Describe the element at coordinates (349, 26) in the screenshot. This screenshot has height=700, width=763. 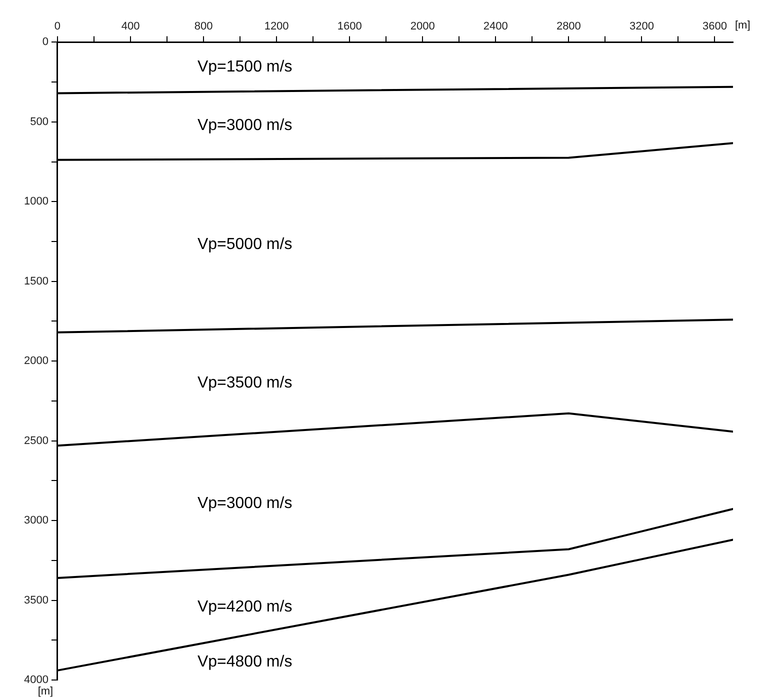
I see `x-tick-label: 1600` at that location.